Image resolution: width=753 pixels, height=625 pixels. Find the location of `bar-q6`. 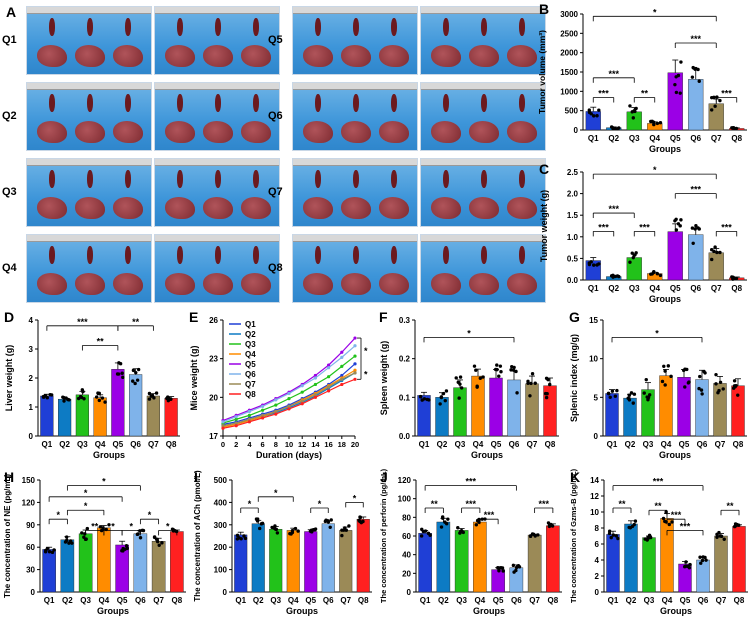

bar-q6 is located at coordinates (696, 257).